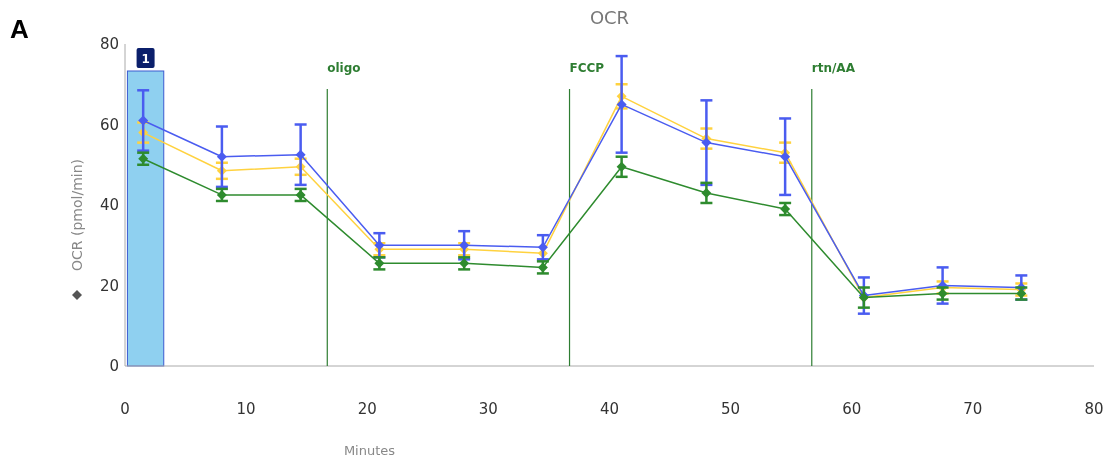 The width and height of the screenshot is (1116, 463). What do you see at coordinates (369, 450) in the screenshot?
I see `x-axis-title: Minutes` at bounding box center [369, 450].